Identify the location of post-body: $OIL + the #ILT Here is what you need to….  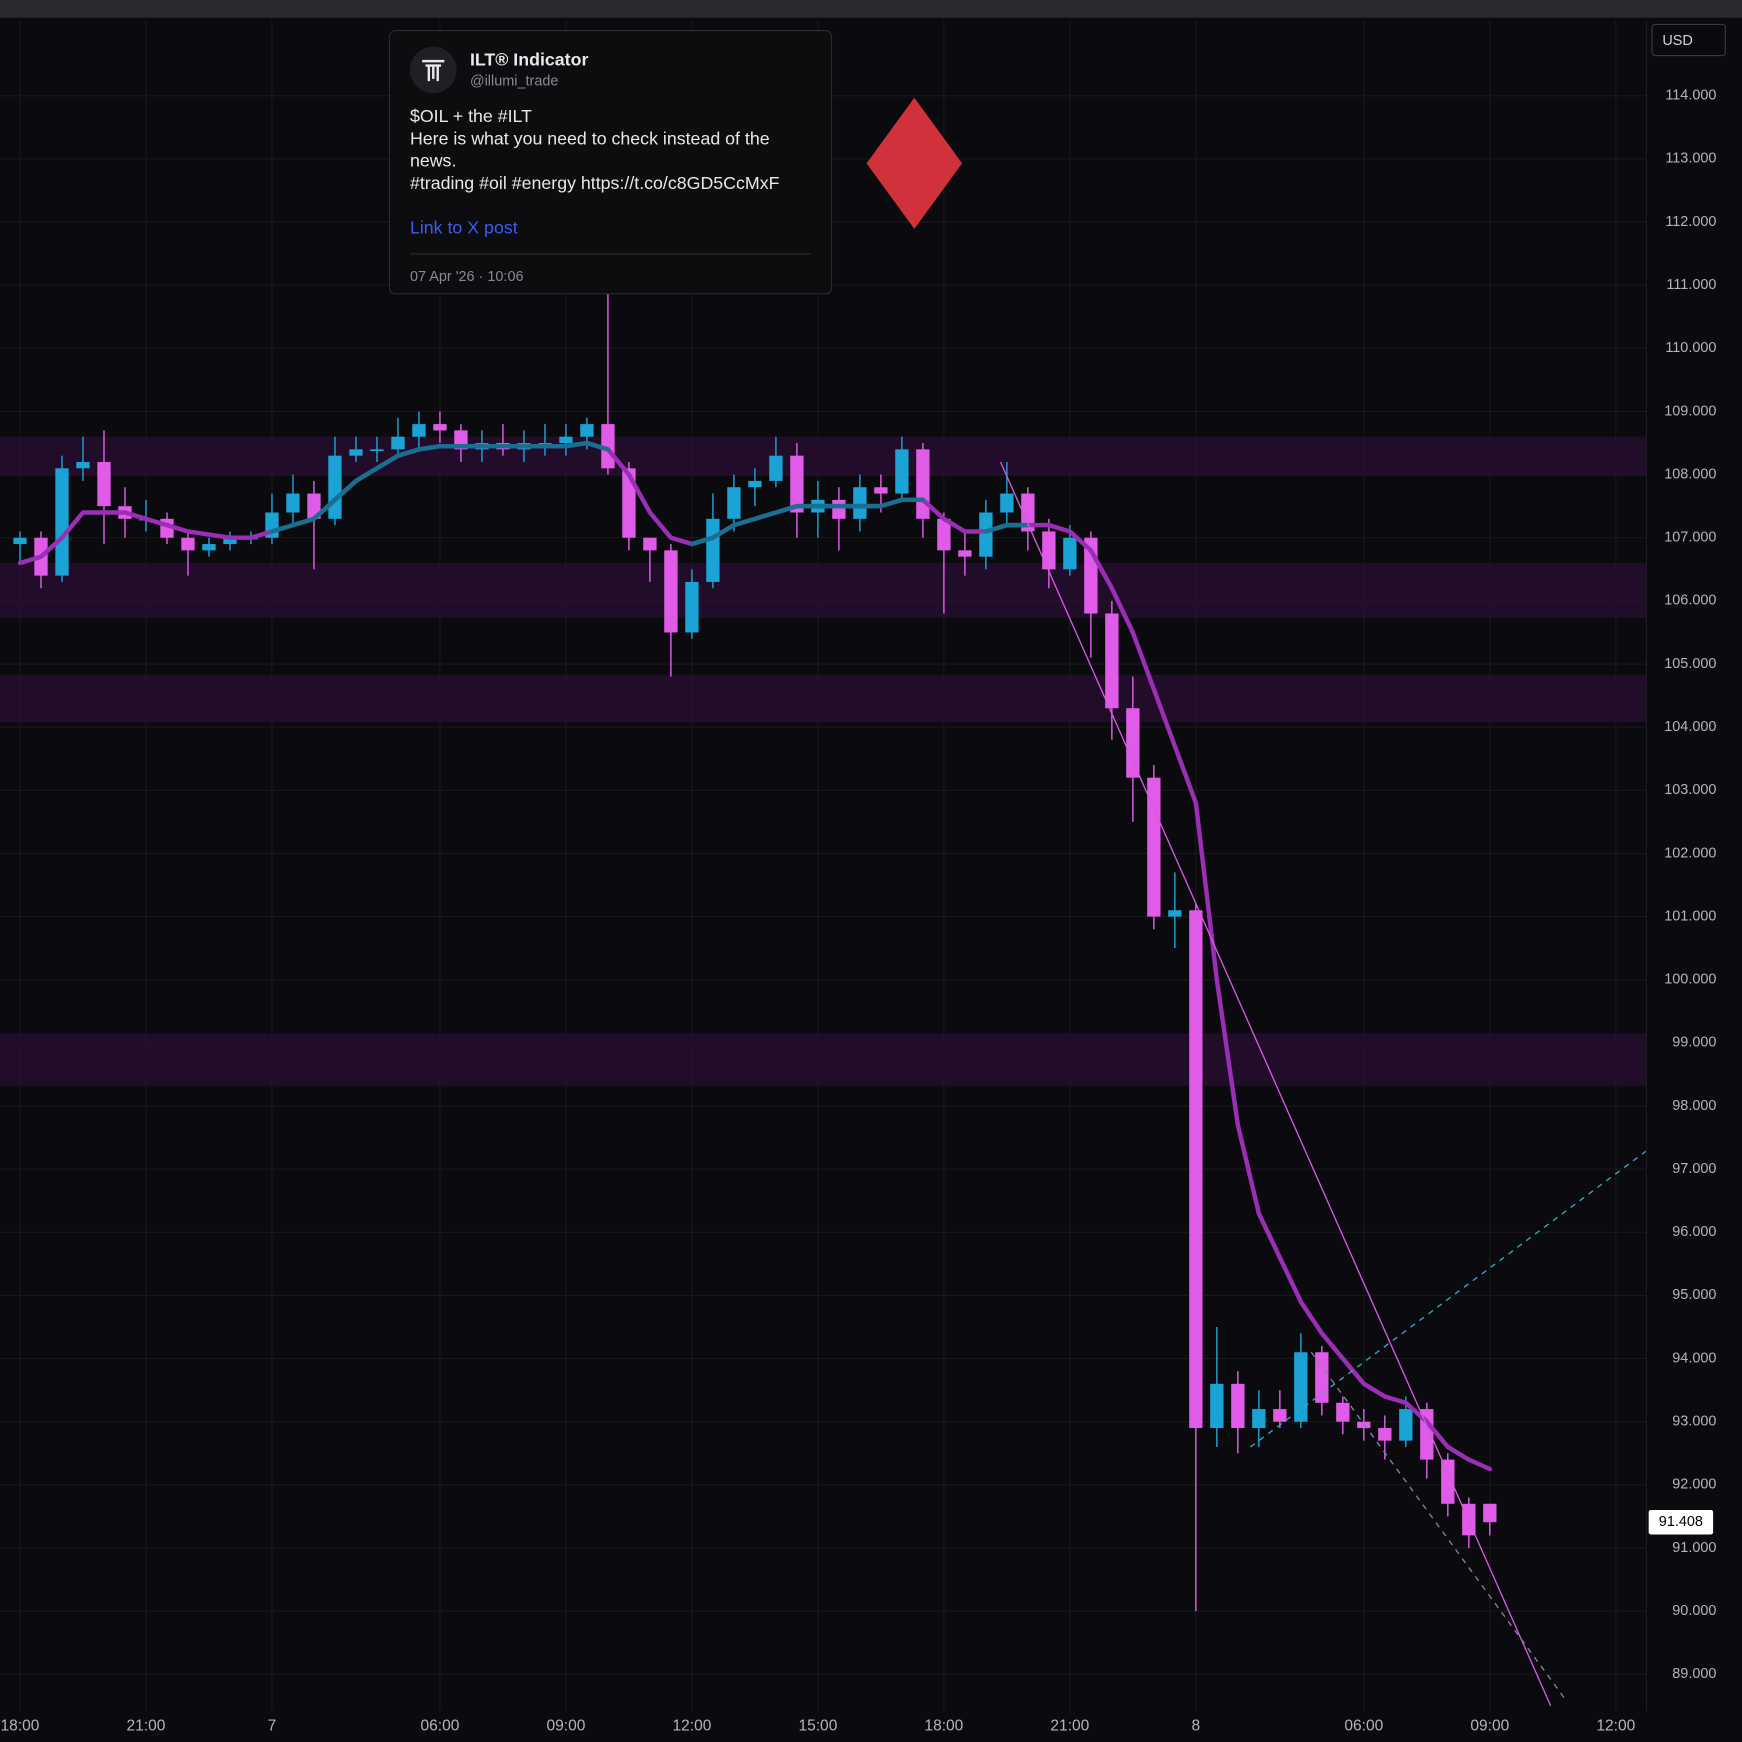
(610, 151).